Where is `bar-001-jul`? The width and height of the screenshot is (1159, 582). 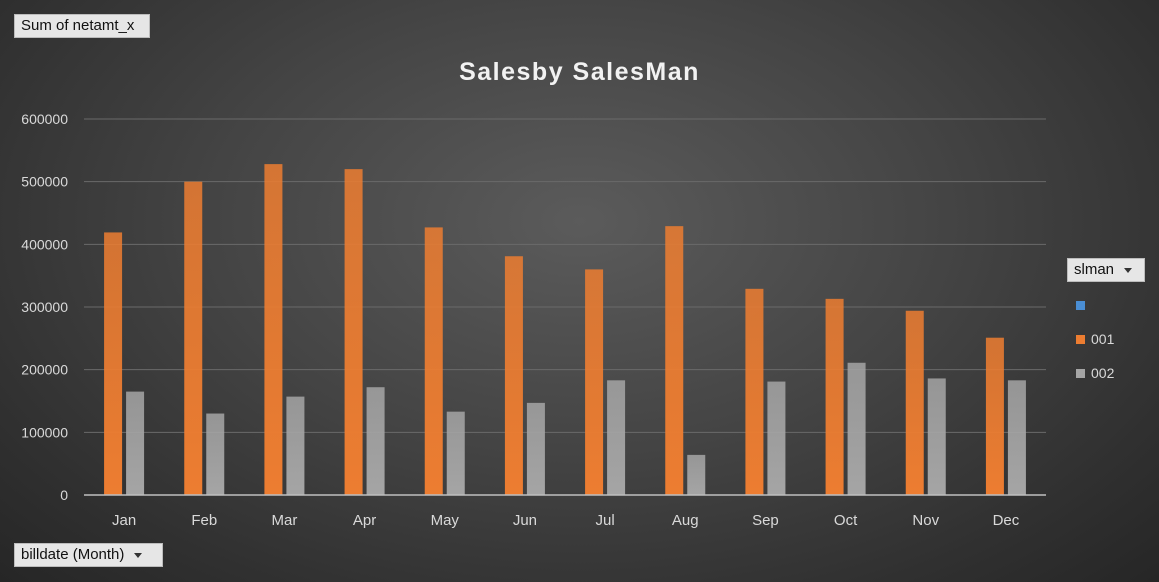
bar-001-jul is located at coordinates (594, 382).